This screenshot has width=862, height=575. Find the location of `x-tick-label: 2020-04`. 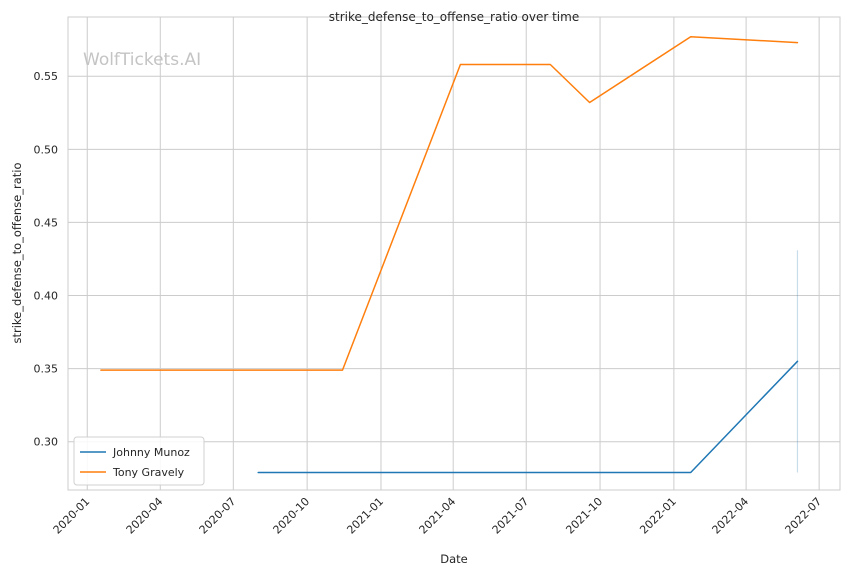

x-tick-label: 2020-04 is located at coordinates (145, 516).